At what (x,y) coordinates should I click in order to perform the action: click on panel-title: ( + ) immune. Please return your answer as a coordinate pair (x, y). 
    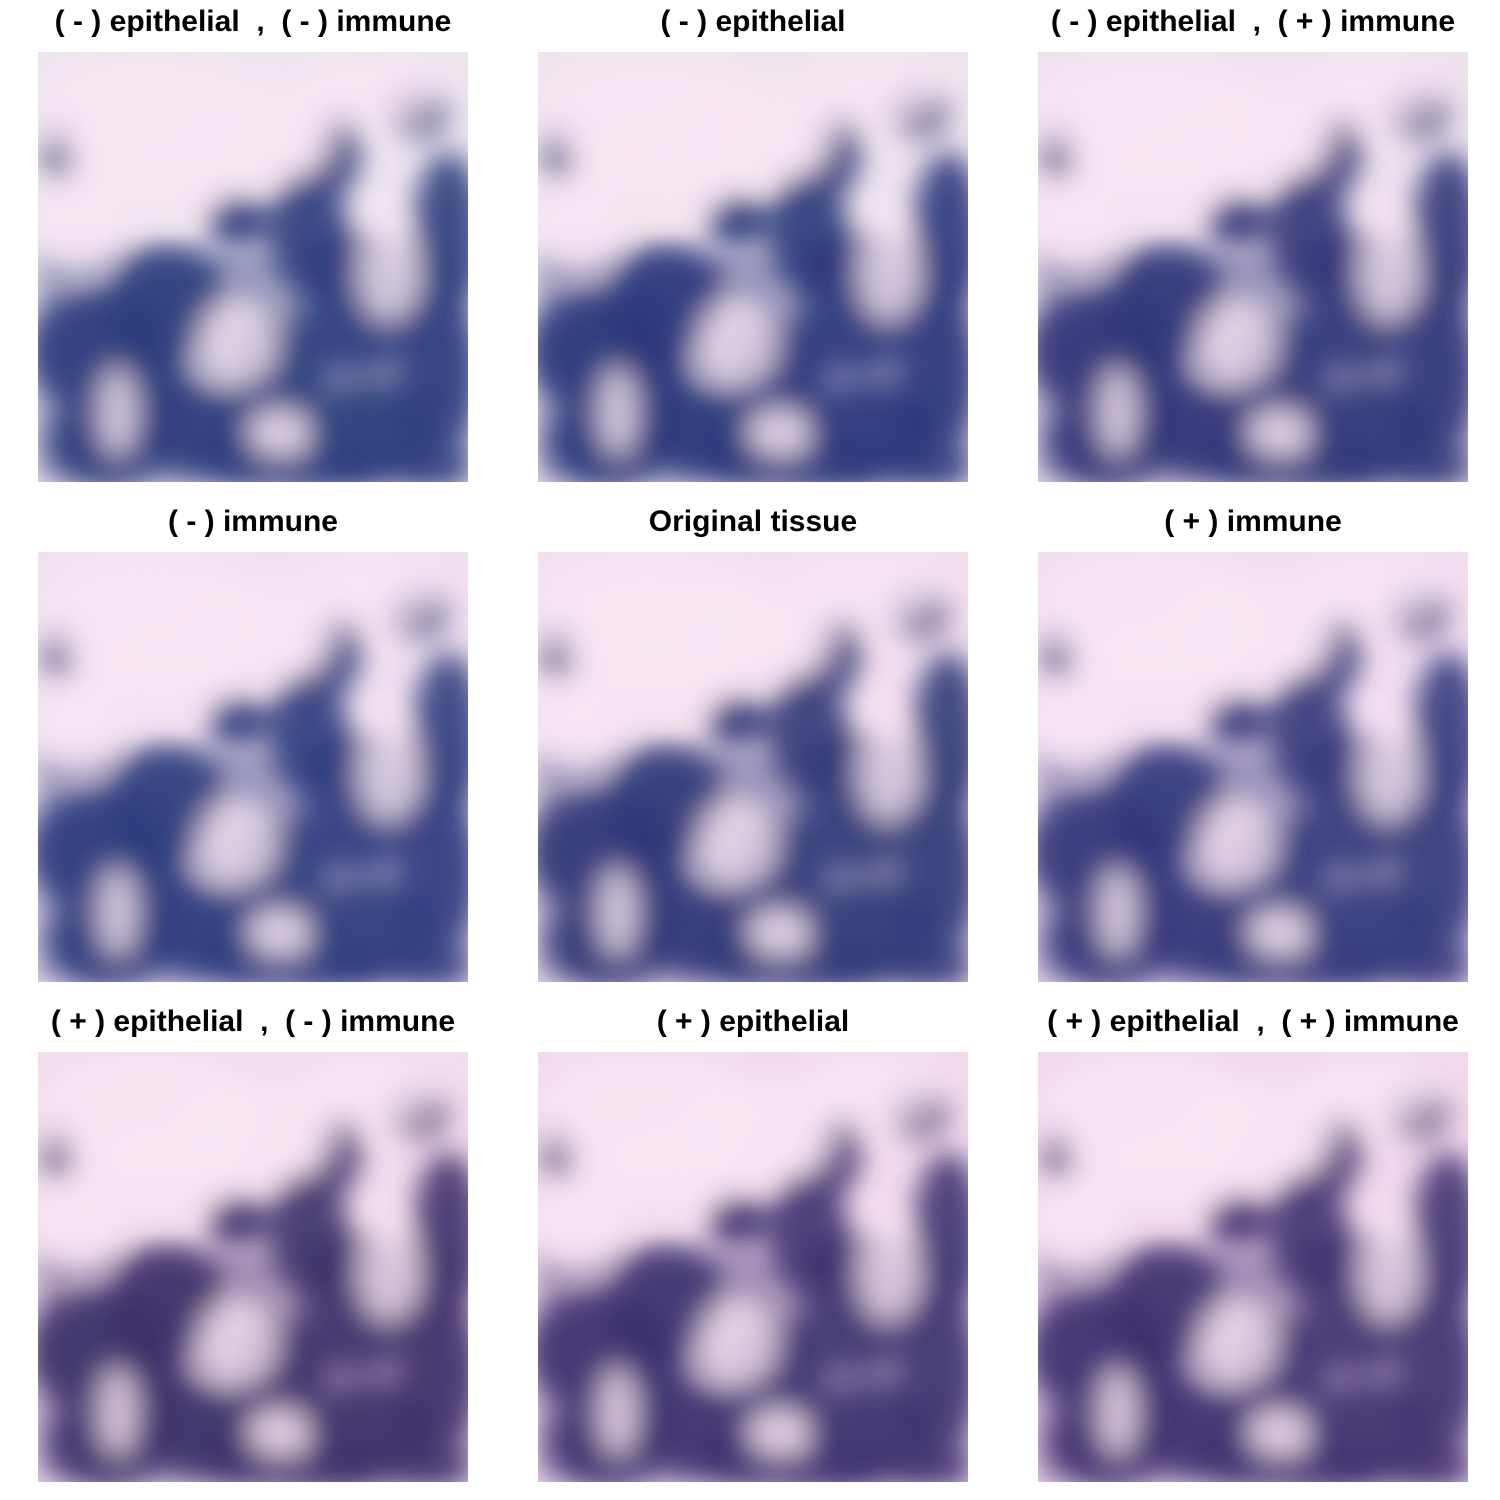
    Looking at the image, I should click on (1253, 521).